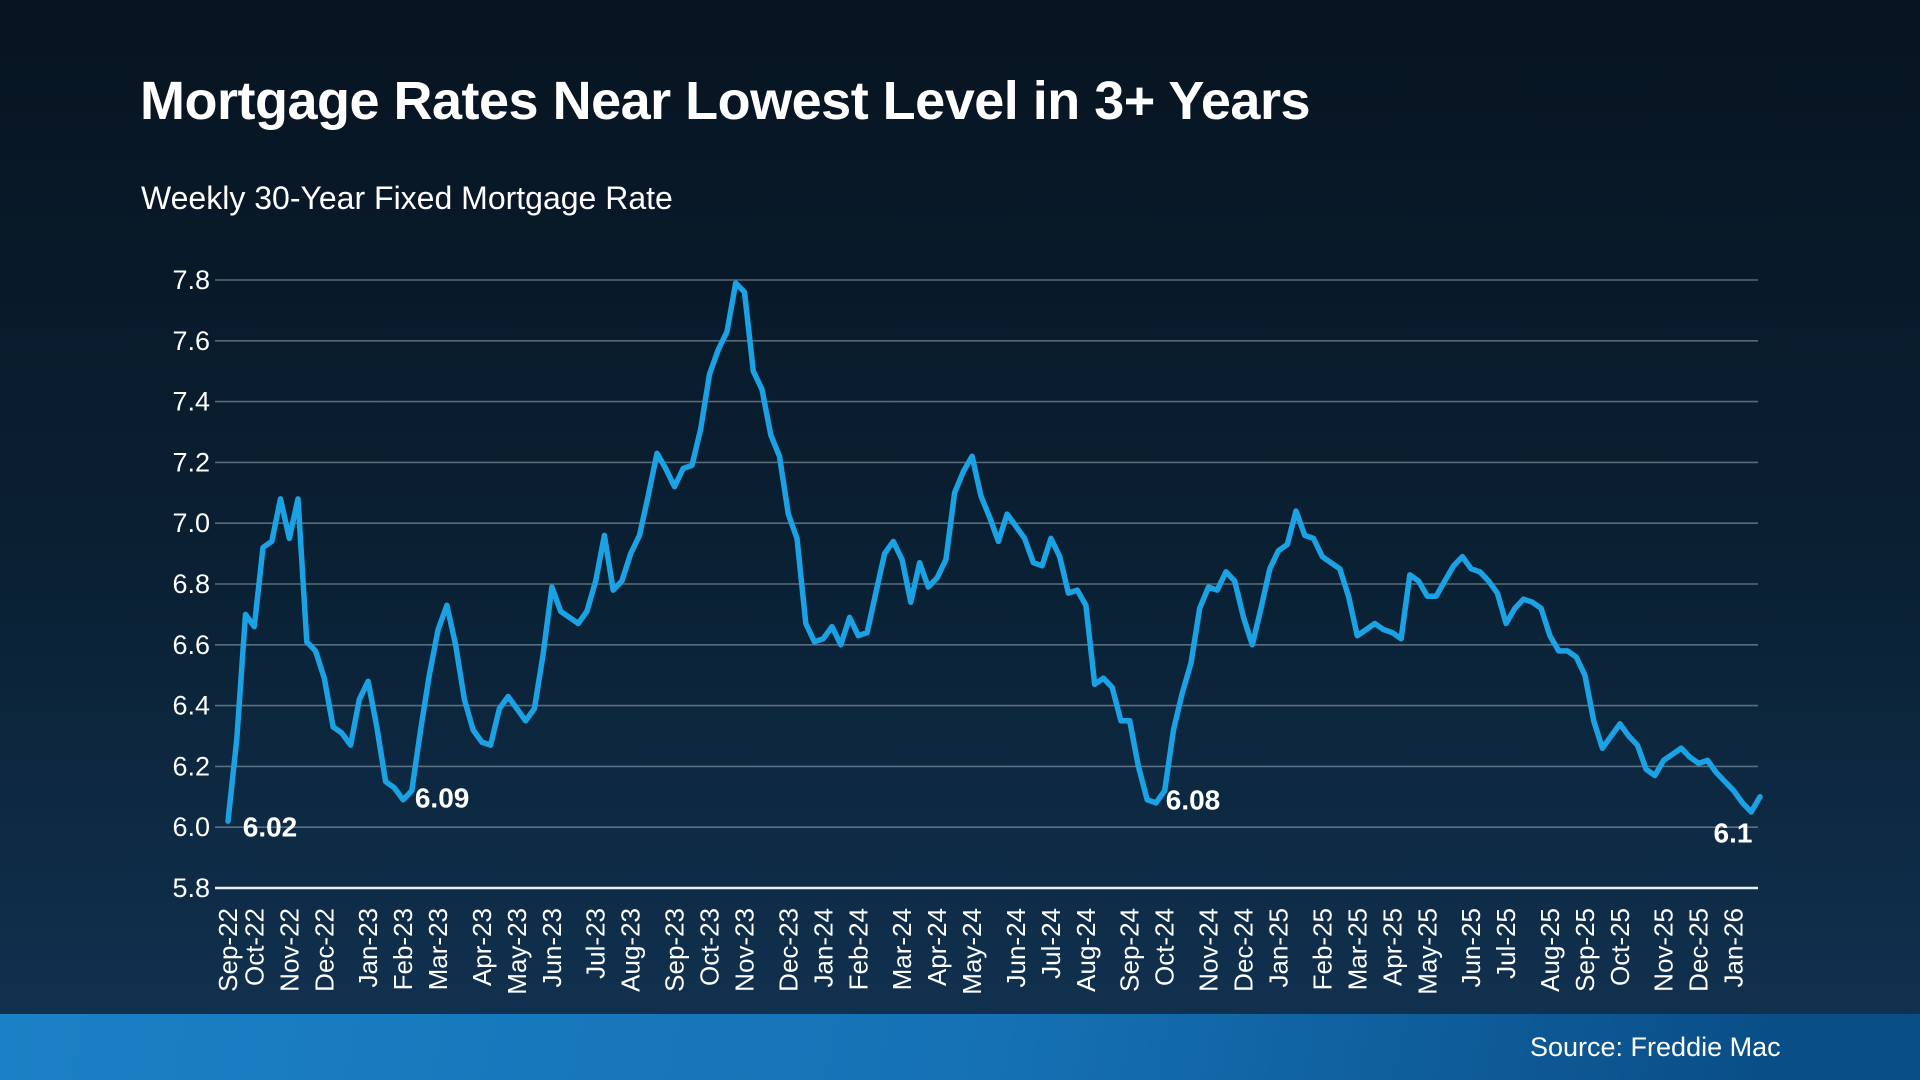 This screenshot has width=1920, height=1080. I want to click on data-point-annotation: 6.1, so click(1733, 832).